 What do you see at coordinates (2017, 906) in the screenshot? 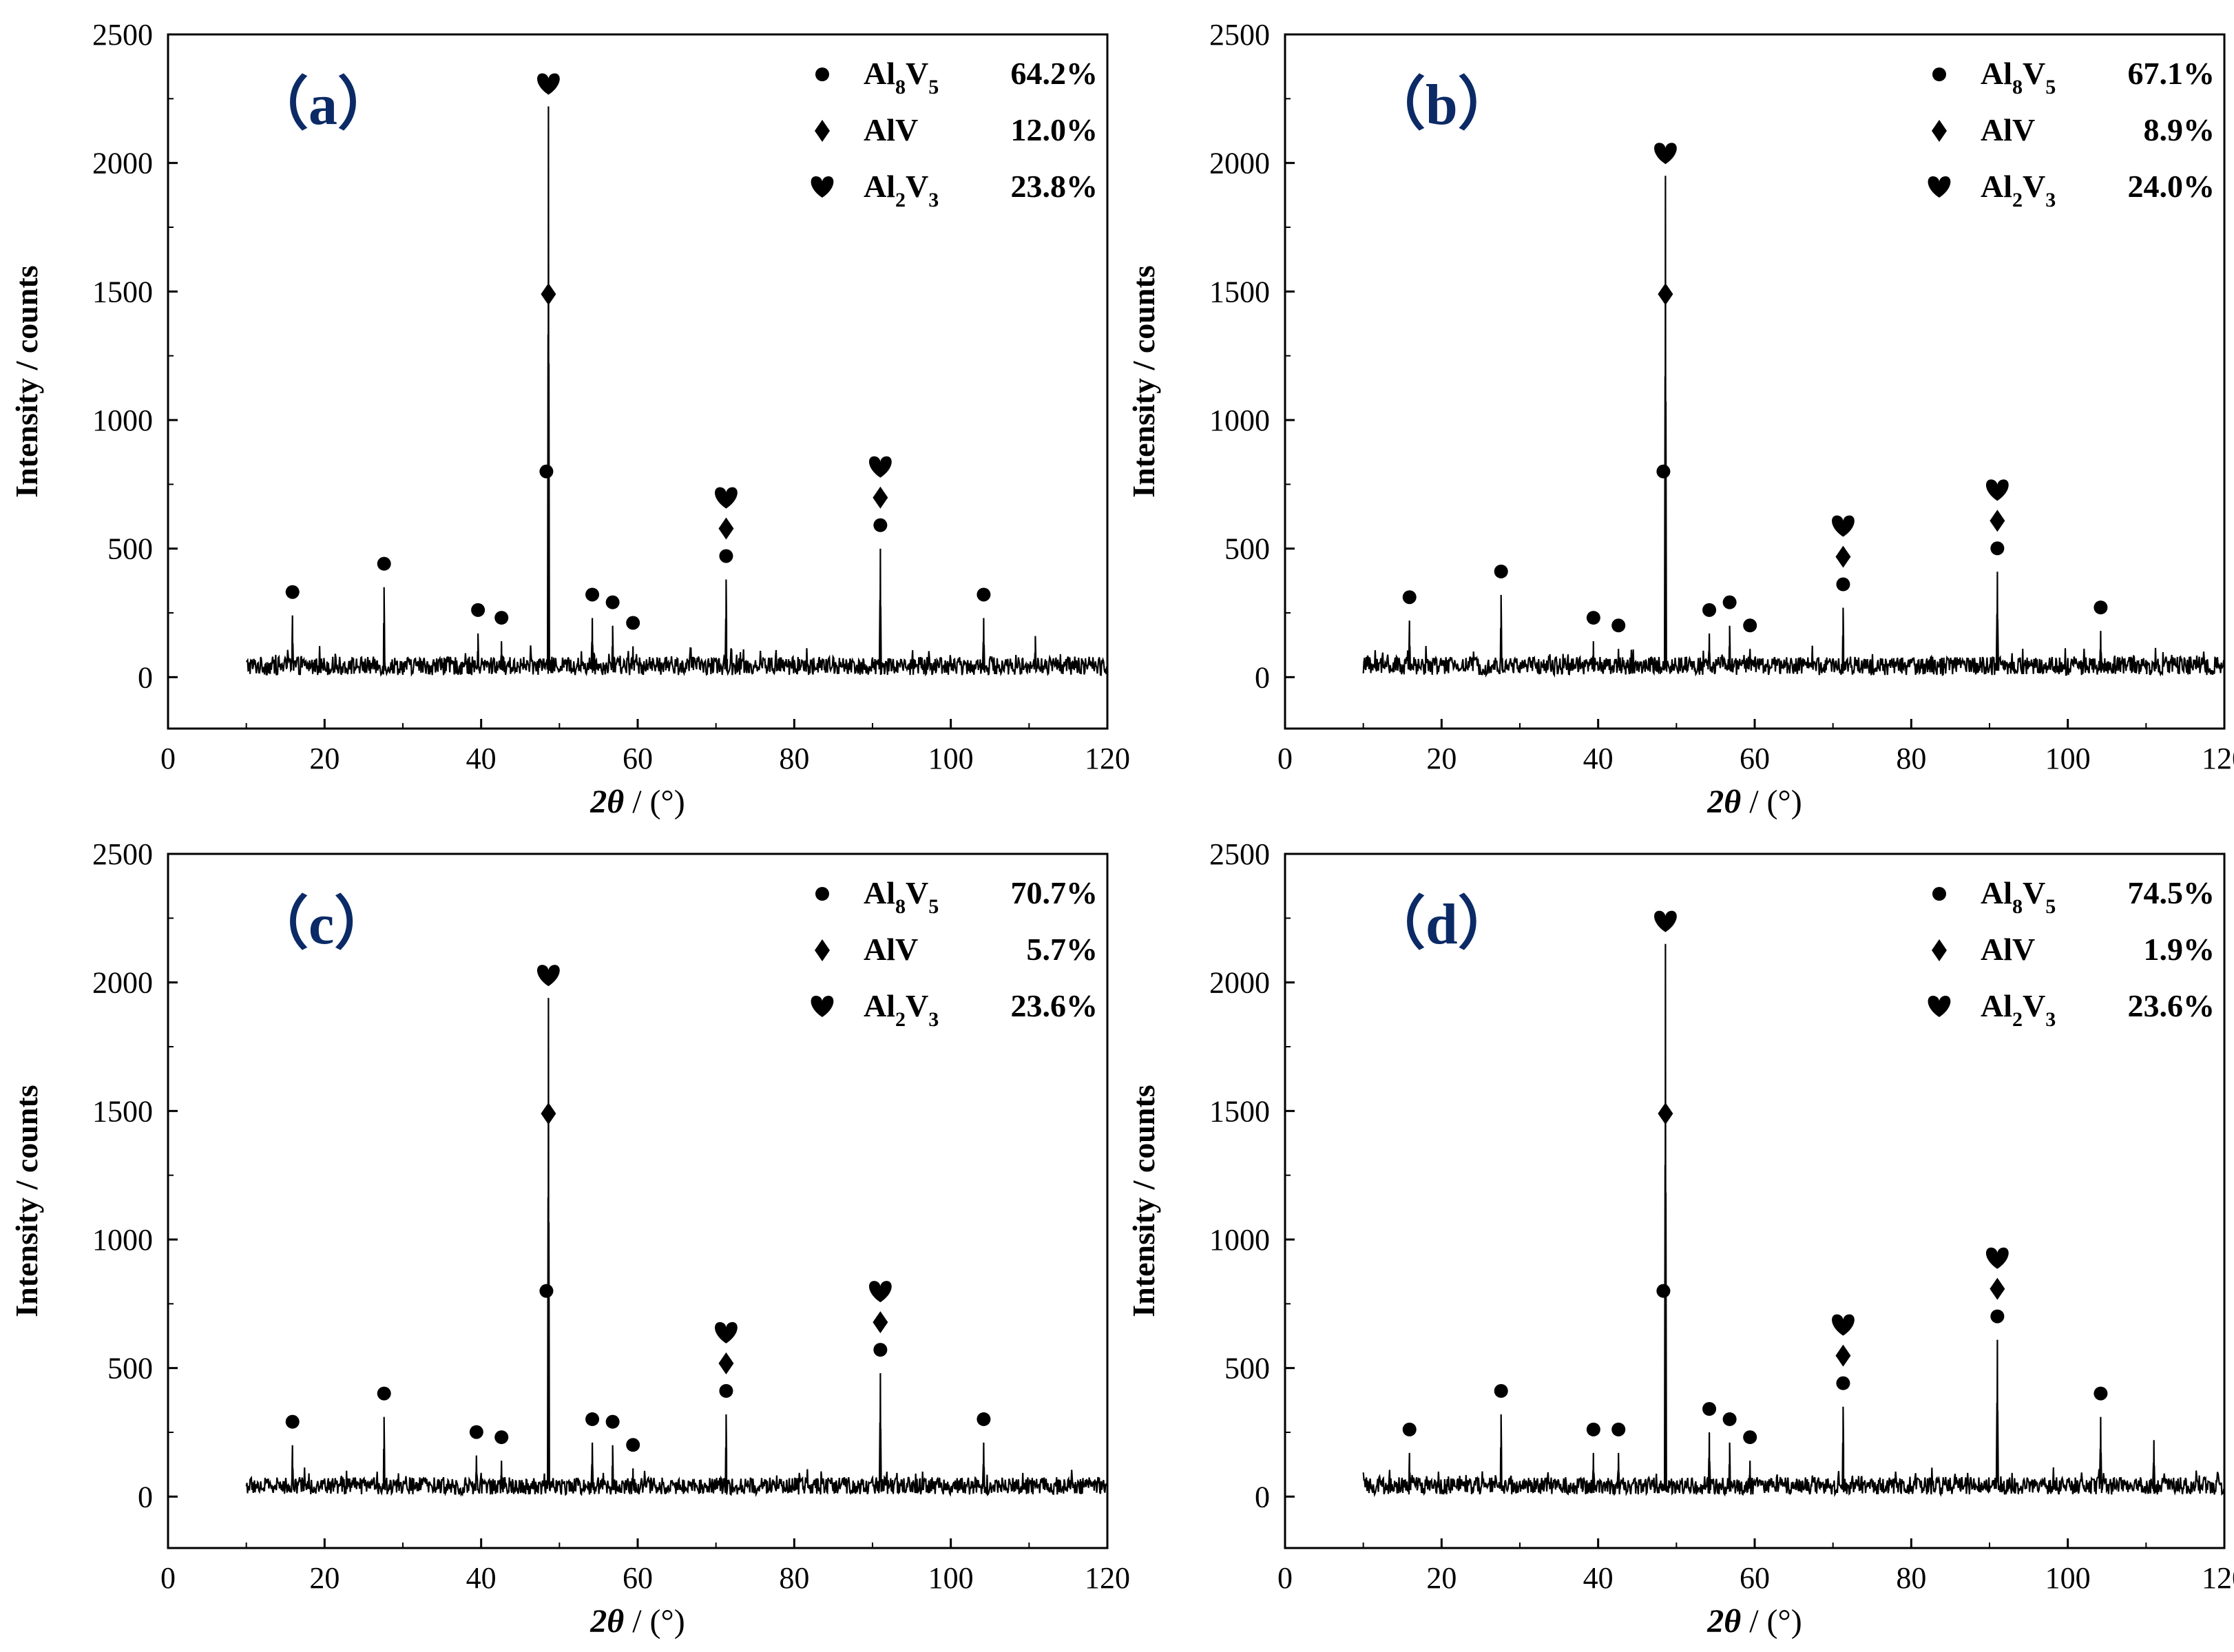
I see `legend-phase-sub1: 8` at bounding box center [2017, 906].